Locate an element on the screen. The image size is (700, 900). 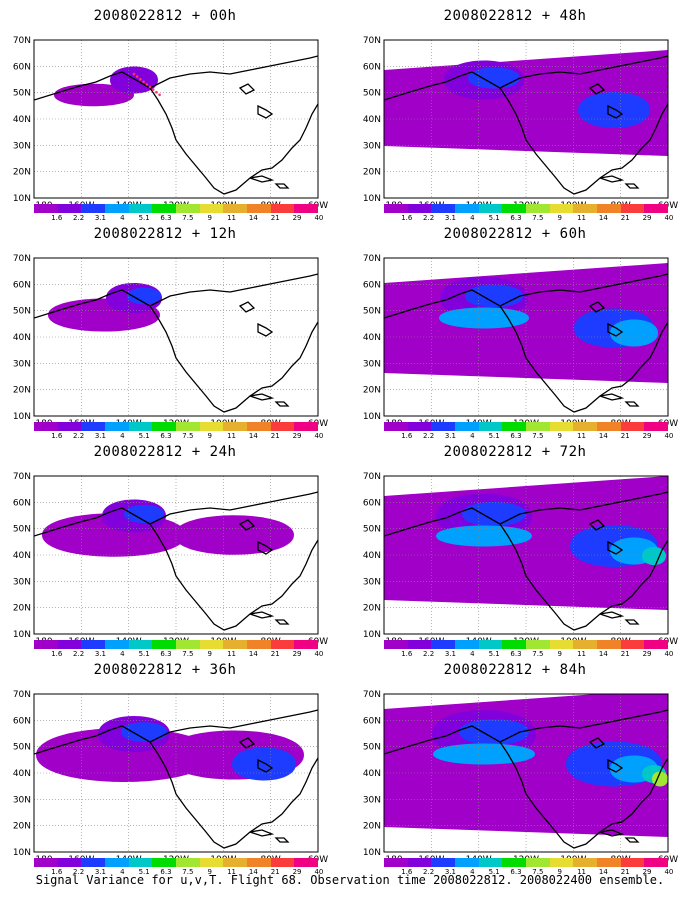
lat-tick-label: 60N is located at coordinates (22, 721).